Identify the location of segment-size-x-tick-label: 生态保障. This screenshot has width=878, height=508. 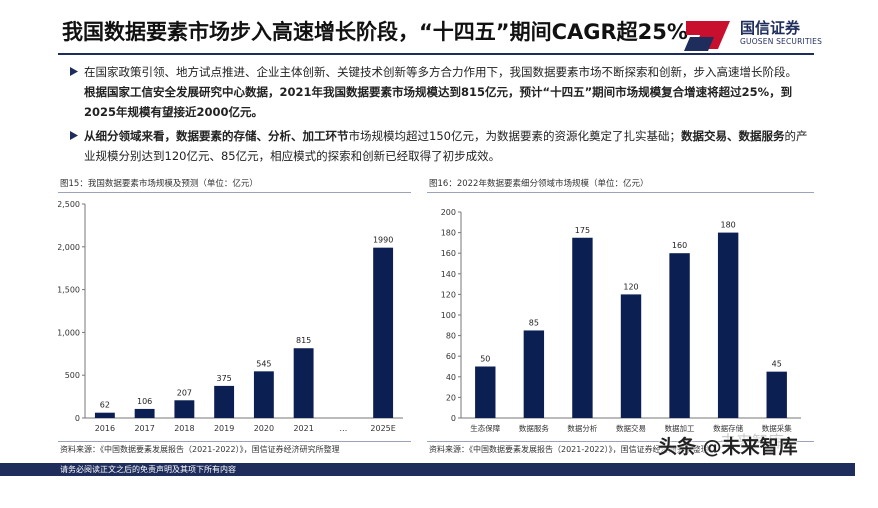
(485, 428).